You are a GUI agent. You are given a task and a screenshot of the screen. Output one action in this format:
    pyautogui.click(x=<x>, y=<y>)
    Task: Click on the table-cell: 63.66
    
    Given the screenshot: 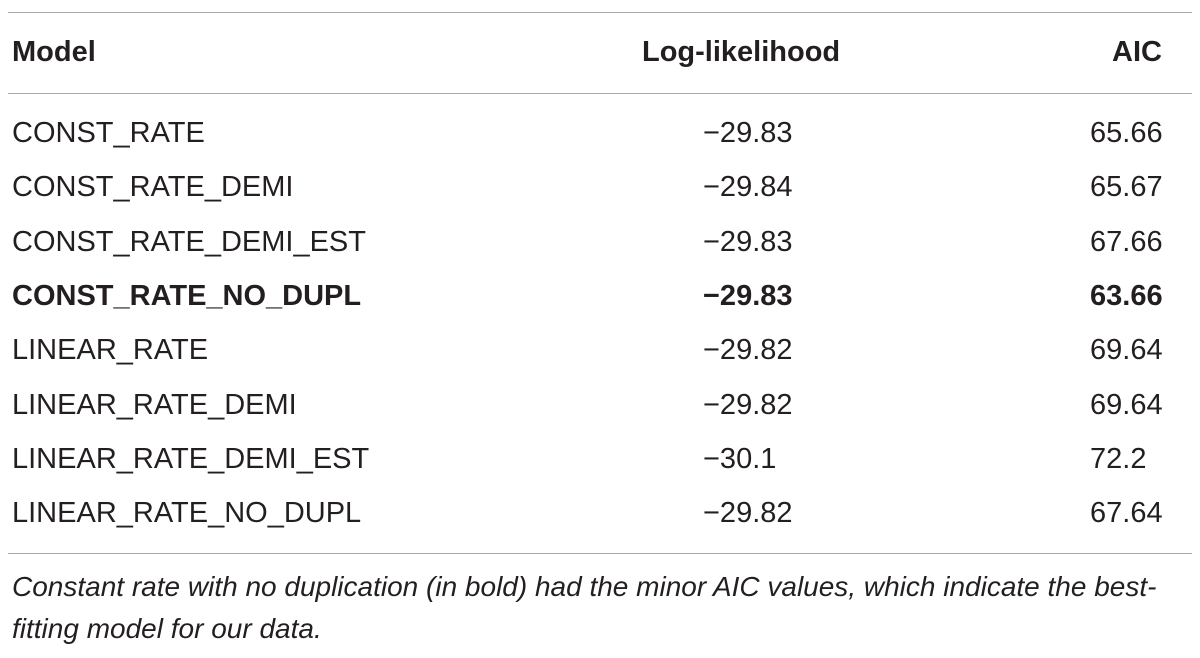 What is the action you would take?
    pyautogui.click(x=1126, y=295)
    